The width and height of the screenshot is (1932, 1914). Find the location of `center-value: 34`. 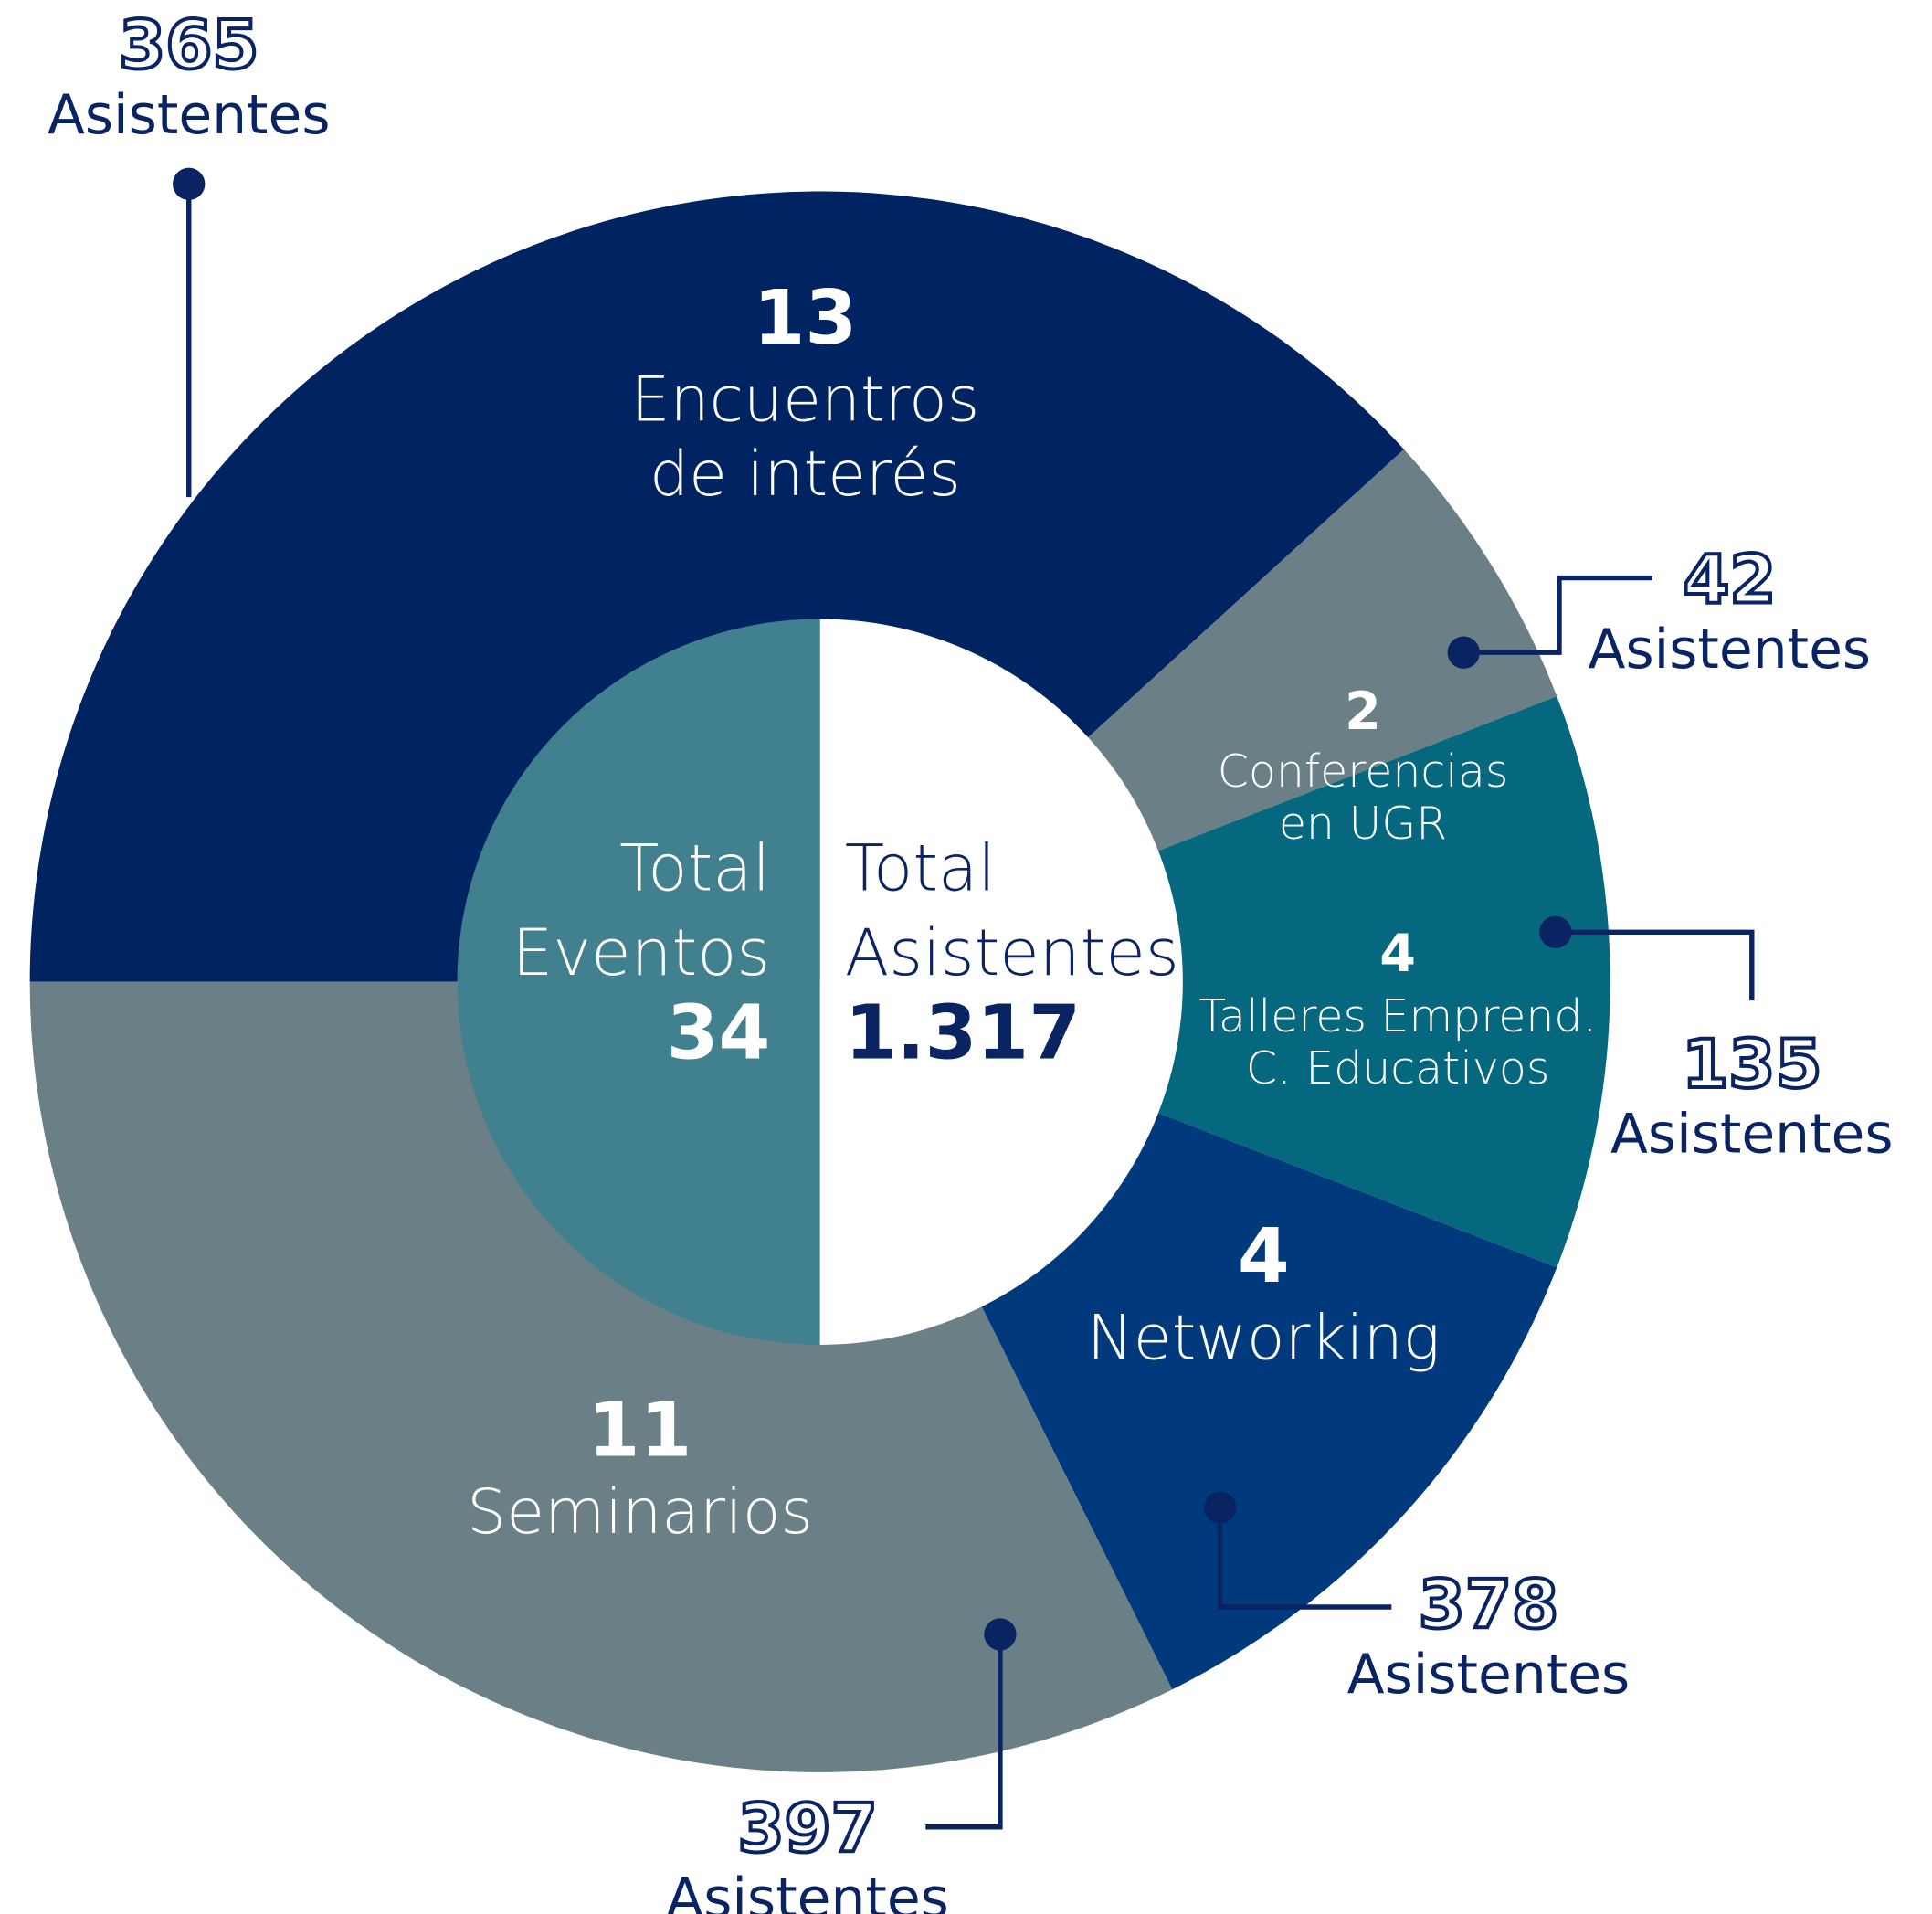

center-value: 34 is located at coordinates (719, 1032).